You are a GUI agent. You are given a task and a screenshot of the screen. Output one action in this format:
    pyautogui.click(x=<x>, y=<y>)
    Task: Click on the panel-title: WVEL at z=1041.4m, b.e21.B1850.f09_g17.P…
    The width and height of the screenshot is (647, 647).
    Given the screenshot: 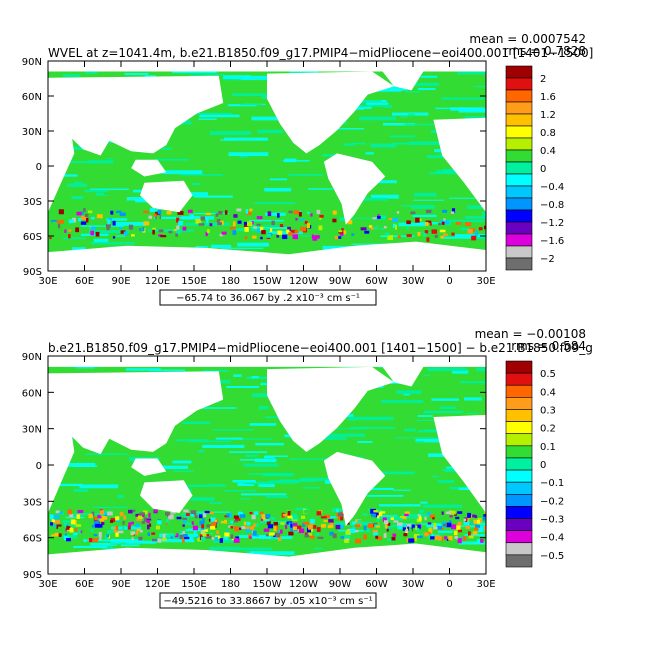 What is the action you would take?
    pyautogui.click(x=320, y=53)
    